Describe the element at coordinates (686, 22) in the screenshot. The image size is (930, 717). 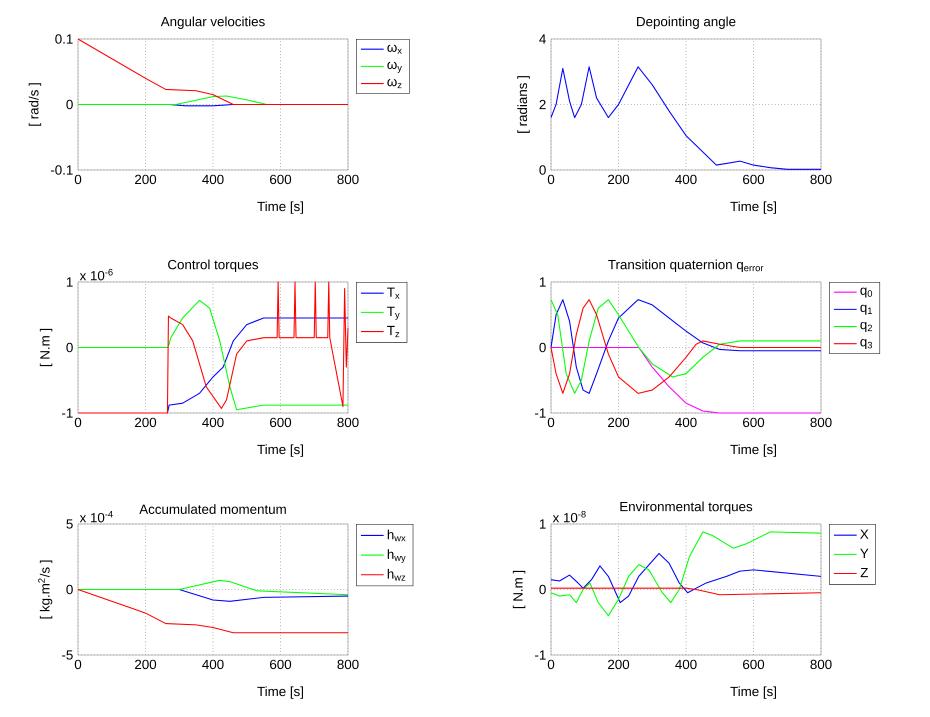
I see `chart-title: Depointing angle` at that location.